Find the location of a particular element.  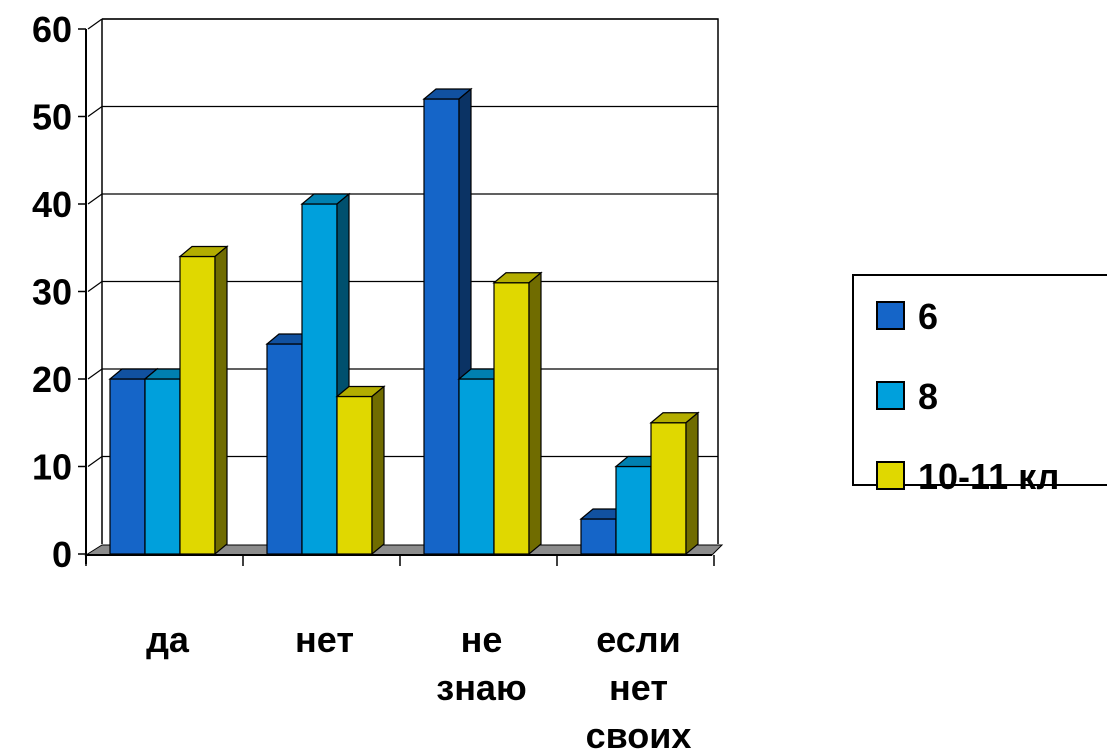

x-category-label: да is located at coordinates (168, 639).